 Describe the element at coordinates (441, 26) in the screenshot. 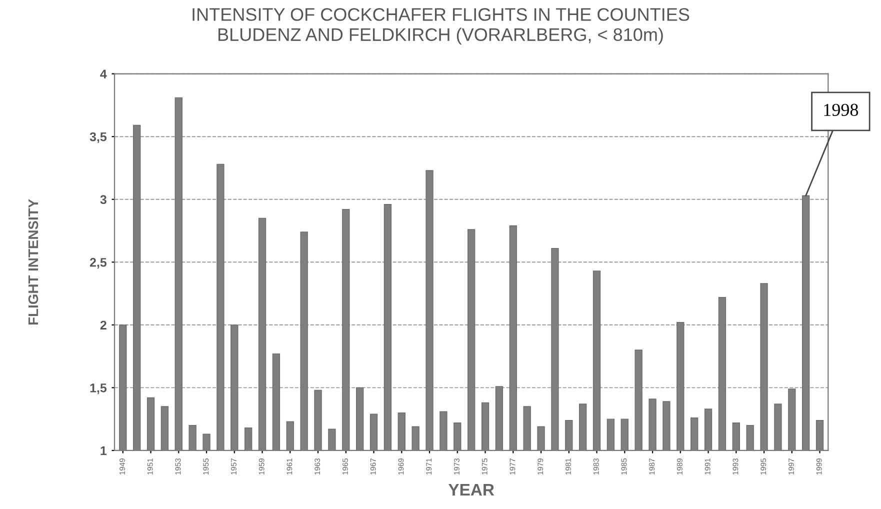

I see `chart-title: INTENSITY OF COCKCHAFER FLIGHTS IN THE COUNTIES BLUDENZ AND FELDKIRCH (VORARLBERG, < 810m)` at that location.